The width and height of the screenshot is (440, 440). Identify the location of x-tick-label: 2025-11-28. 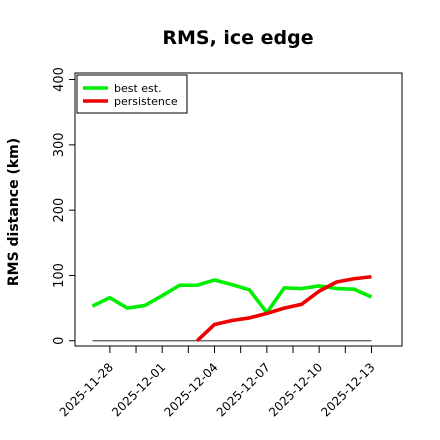
(86, 389).